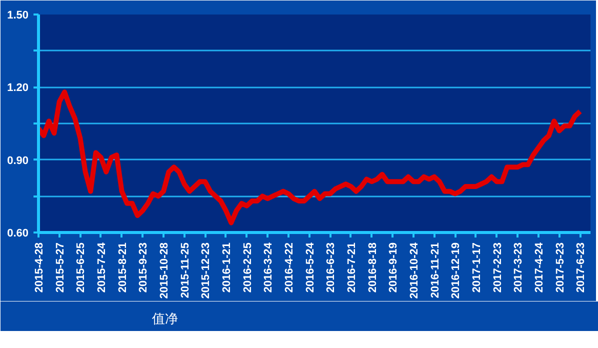 The image size is (598, 348). I want to click on x-tick-label: 2015-5-27, so click(60, 267).